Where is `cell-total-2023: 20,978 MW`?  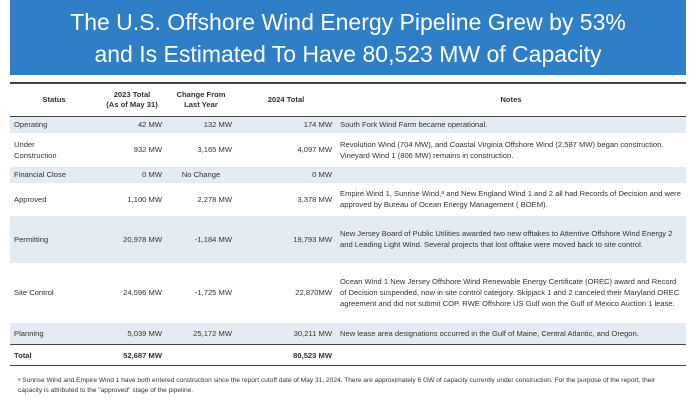
cell-total-2023: 20,978 MW is located at coordinates (132, 239).